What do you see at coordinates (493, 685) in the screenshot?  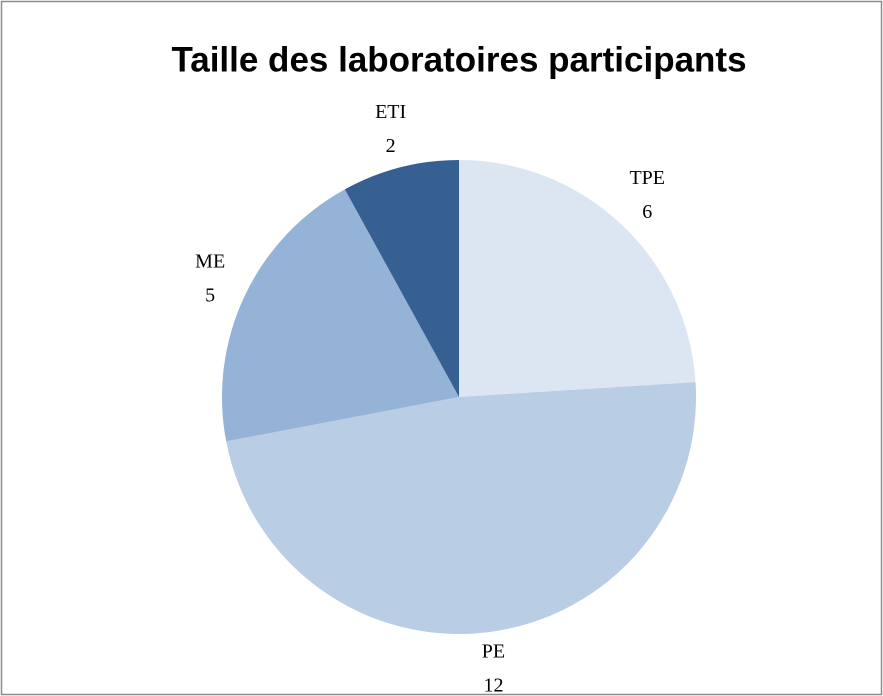 I see `slice-value: 12` at bounding box center [493, 685].